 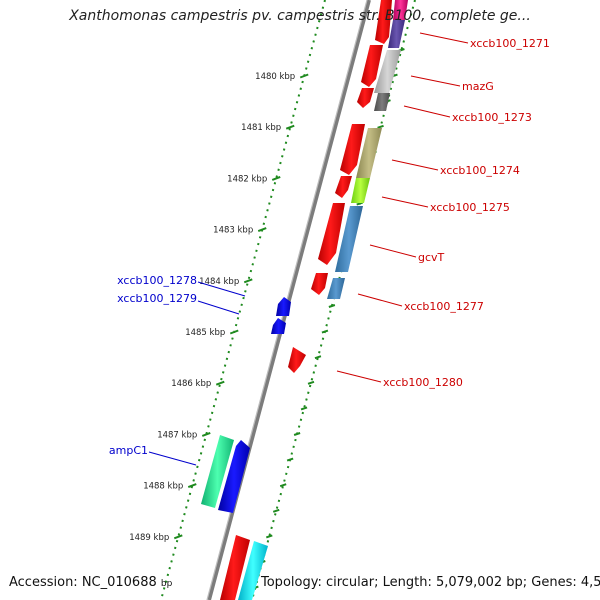 What do you see at coordinates (319, 284) in the screenshot?
I see `gene-xccb100-1277-red` at bounding box center [319, 284].